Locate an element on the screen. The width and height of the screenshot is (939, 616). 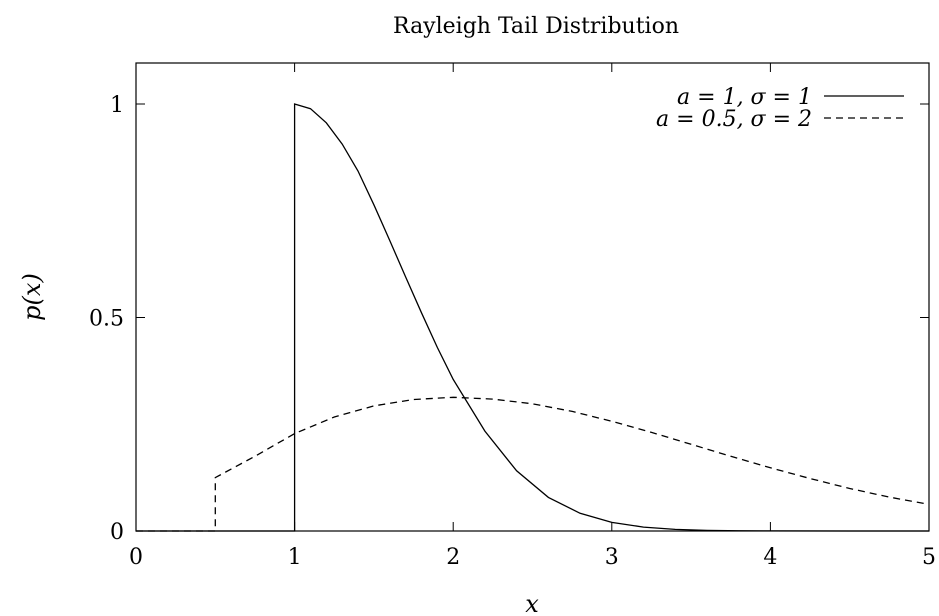
x-tick-label: 3 is located at coordinates (612, 557).